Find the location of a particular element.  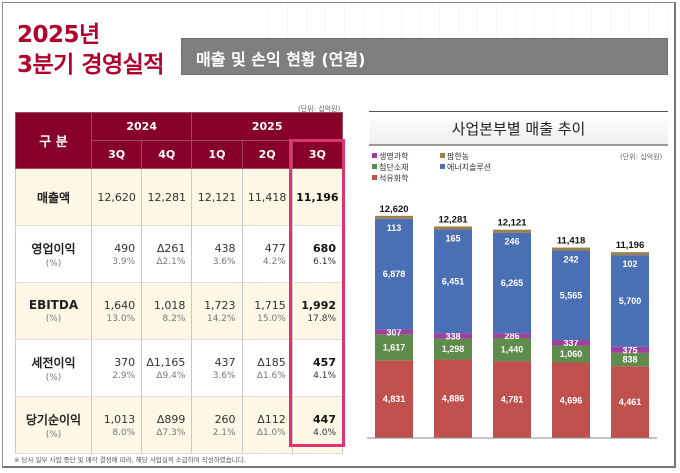

cell-percent: 2.1% is located at coordinates (224, 432).